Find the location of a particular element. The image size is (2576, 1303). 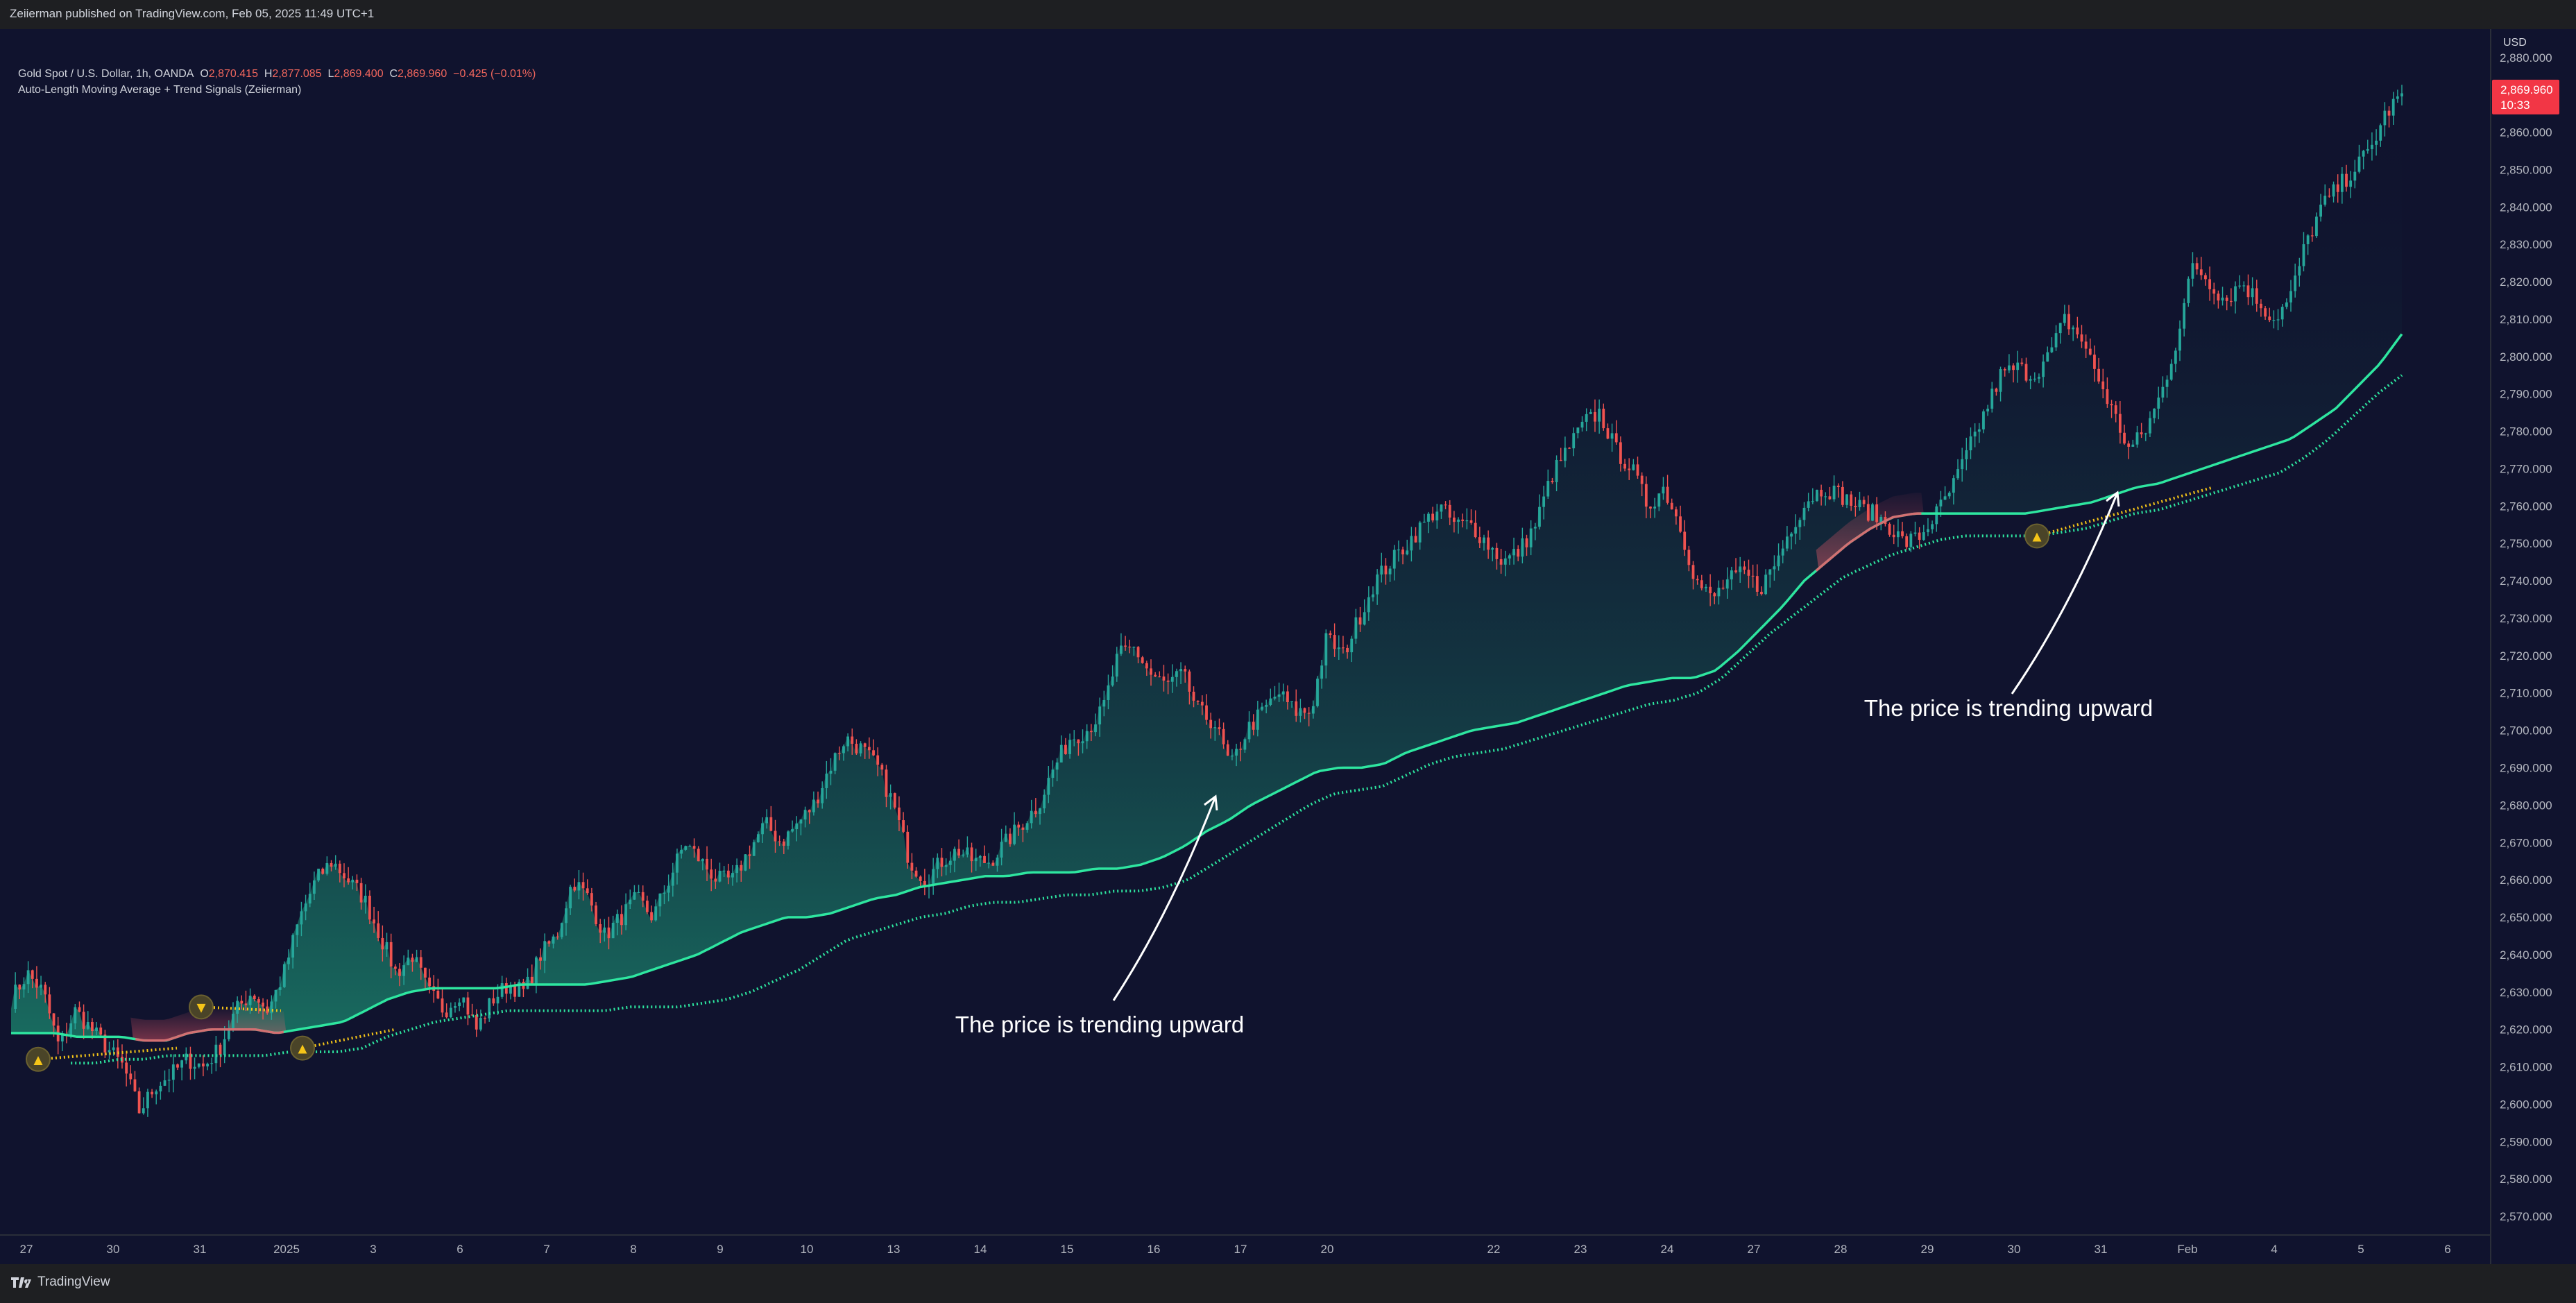

y-tick-label: 2,590.000 is located at coordinates (2526, 1141).